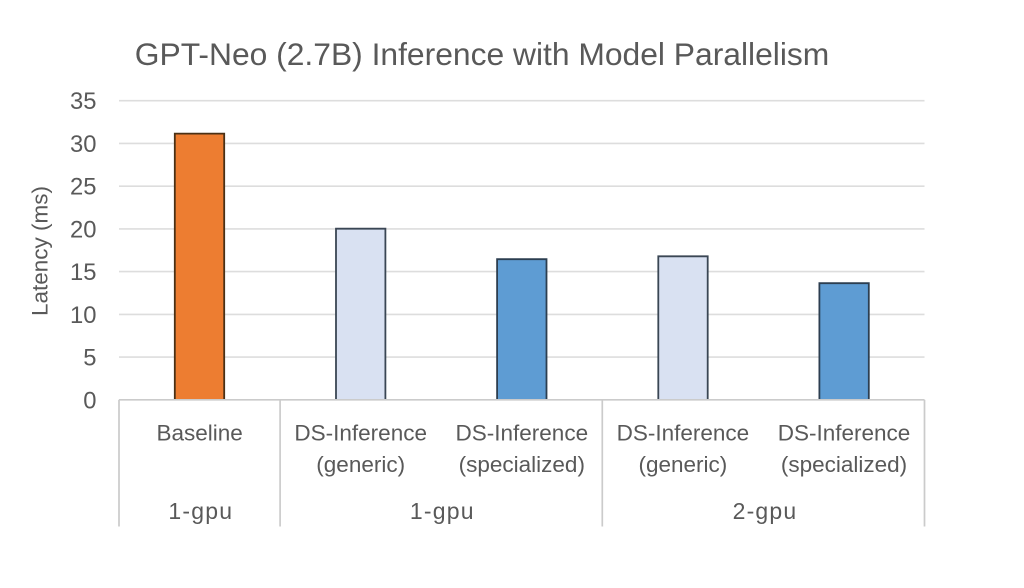 This screenshot has height=588, width=1024. I want to click on svg-text: 5, so click(89, 358).